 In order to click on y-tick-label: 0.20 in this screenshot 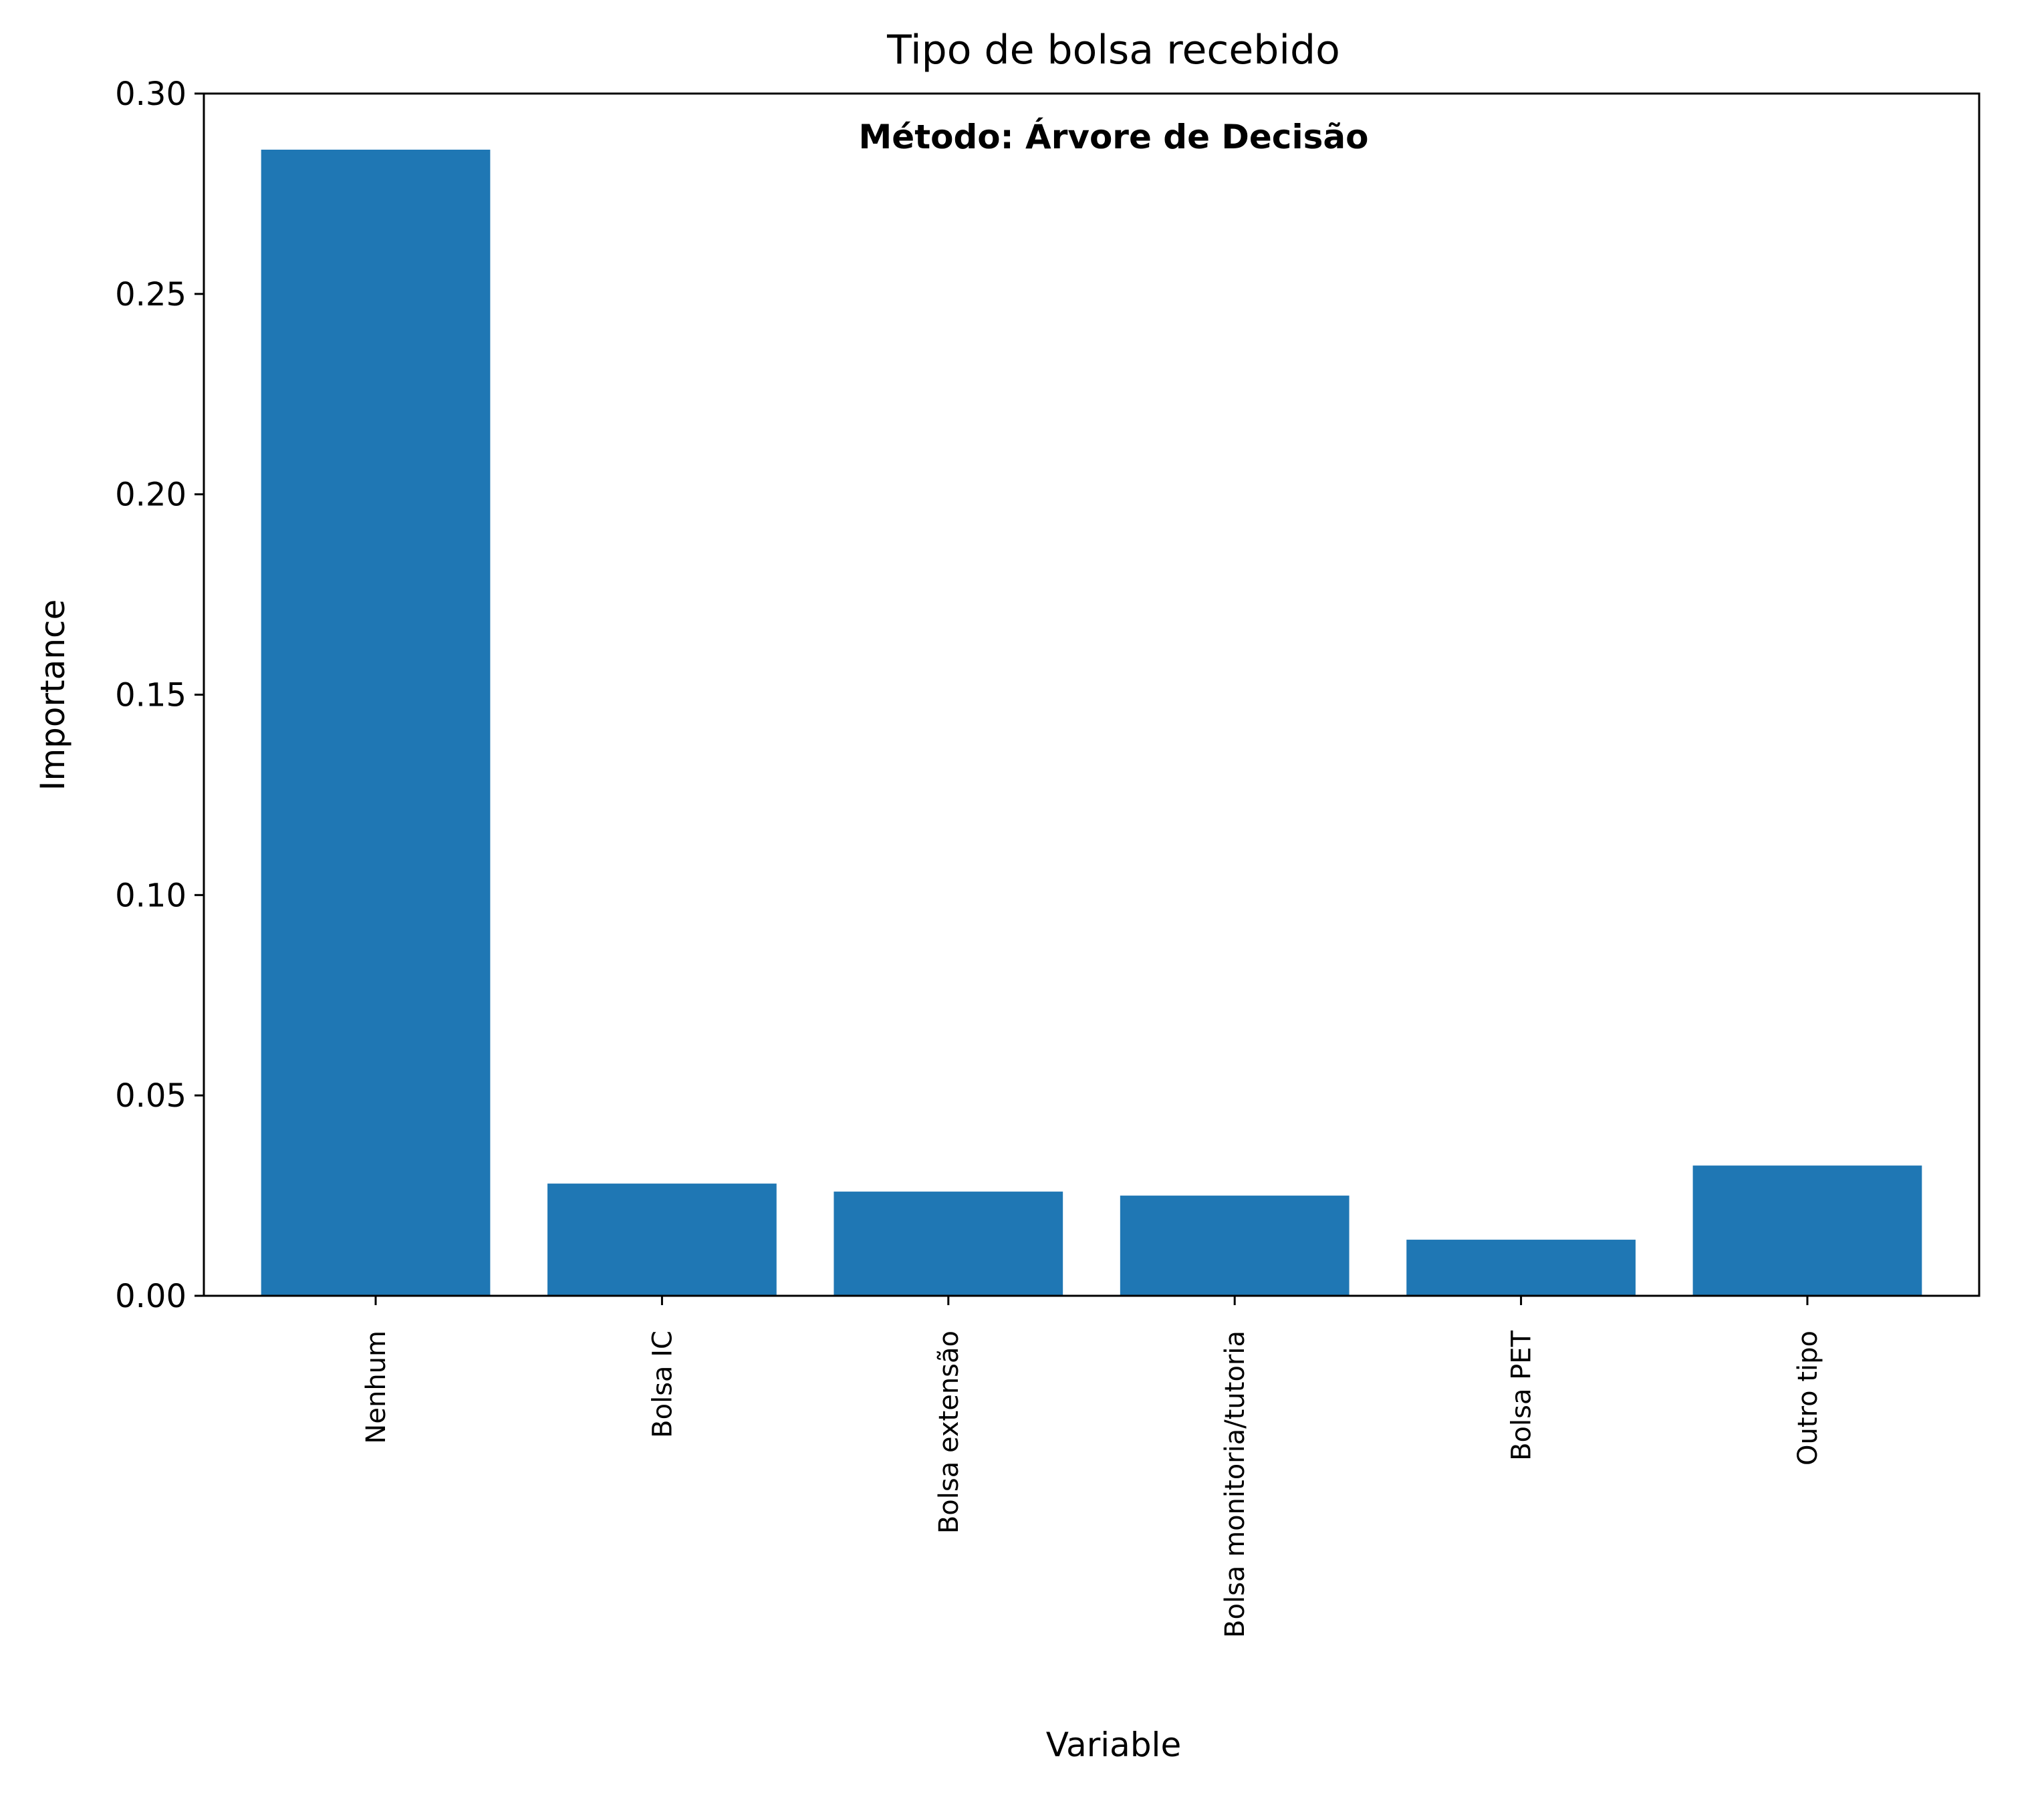, I will do `click(150, 495)`.